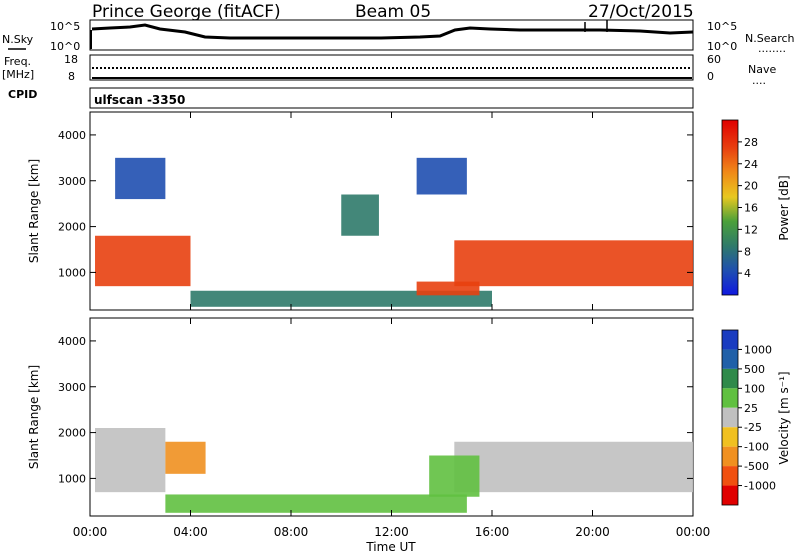 The width and height of the screenshot is (800, 558). Describe the element at coordinates (754, 369) in the screenshot. I see `velocity-cbar-tick-label-1: 500` at that location.